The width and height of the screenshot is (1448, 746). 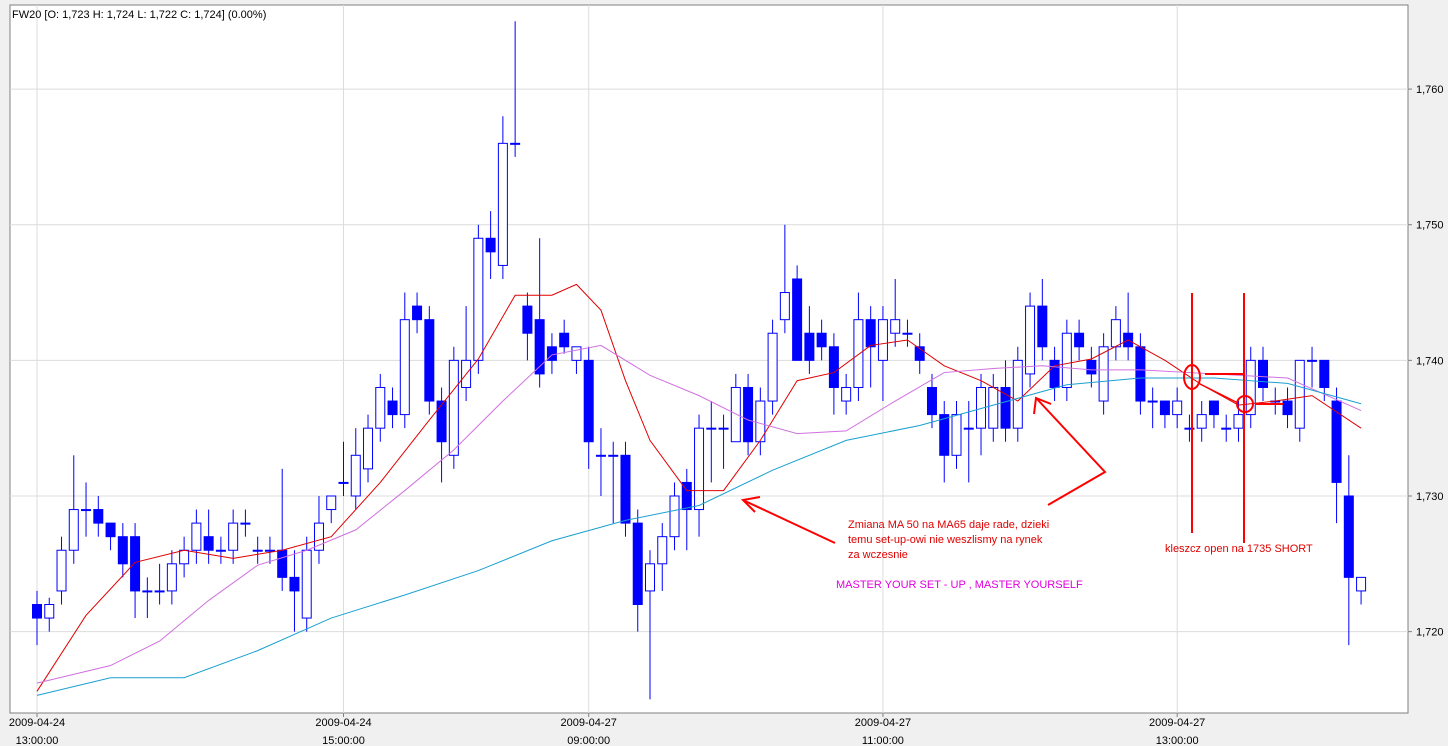 What do you see at coordinates (1430, 226) in the screenshot?
I see `y-tick-label: 1,750` at bounding box center [1430, 226].